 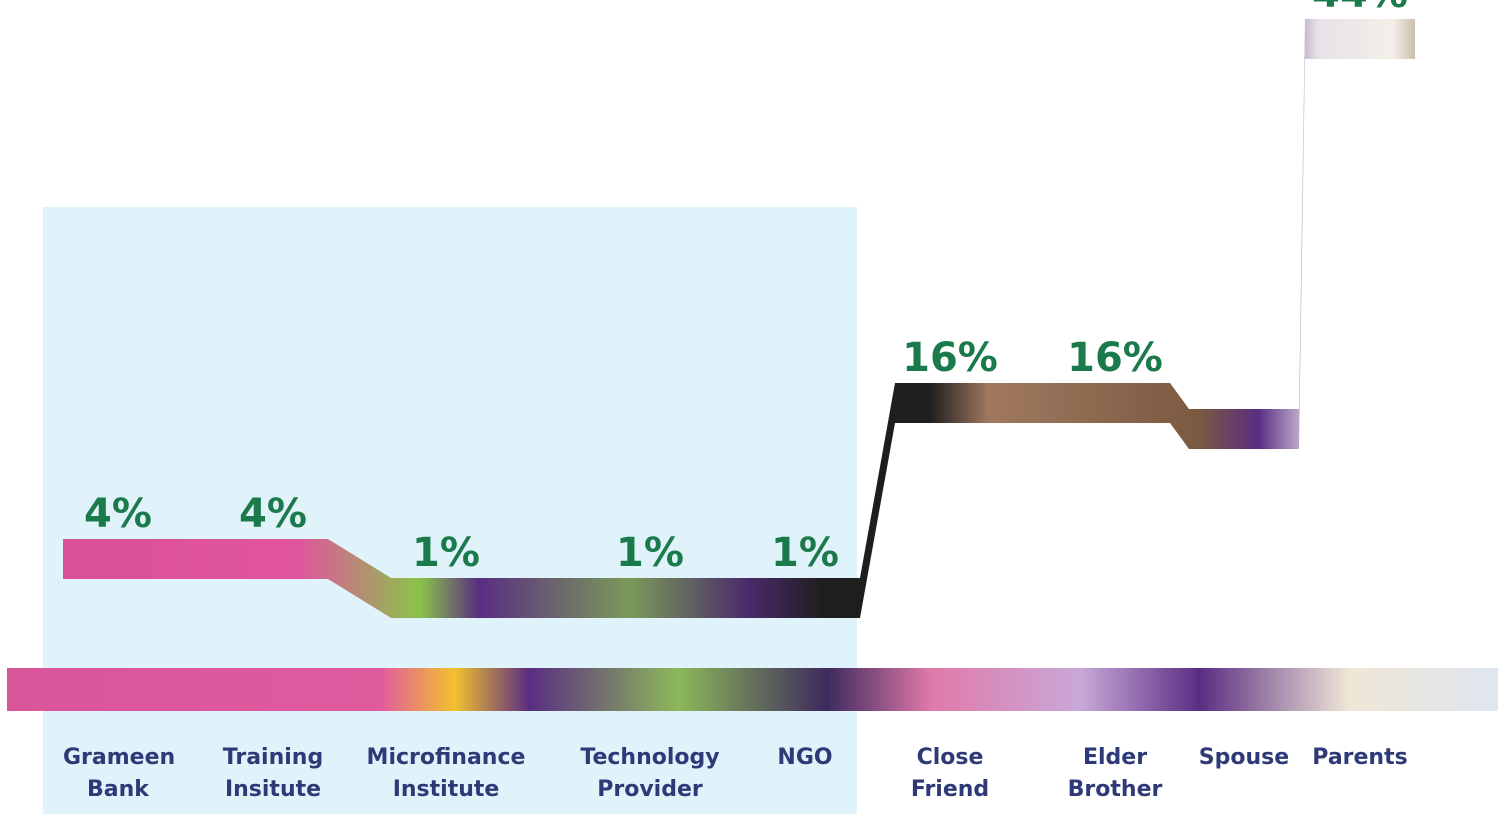 I want to click on value-label: 44%, so click(x=1360, y=8).